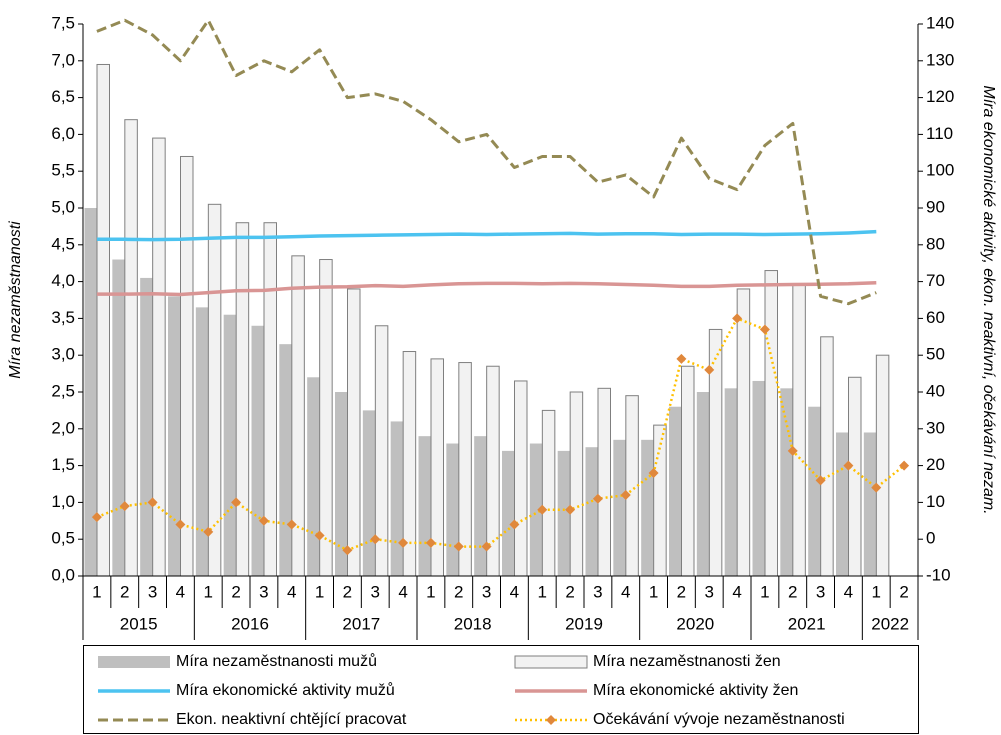 Image resolution: width=1001 pixels, height=735 pixels. I want to click on legend-symbol, so click(134, 662).